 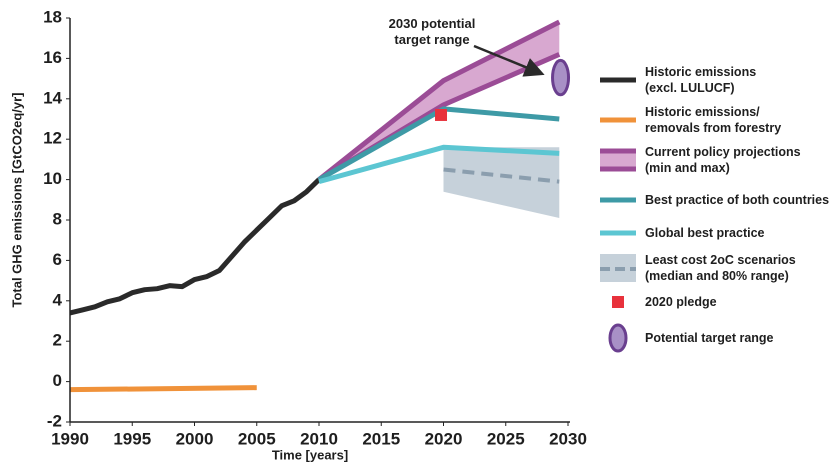 I want to click on legend-label: Historic emissions (excl. LULUCF), so click(x=701, y=80).